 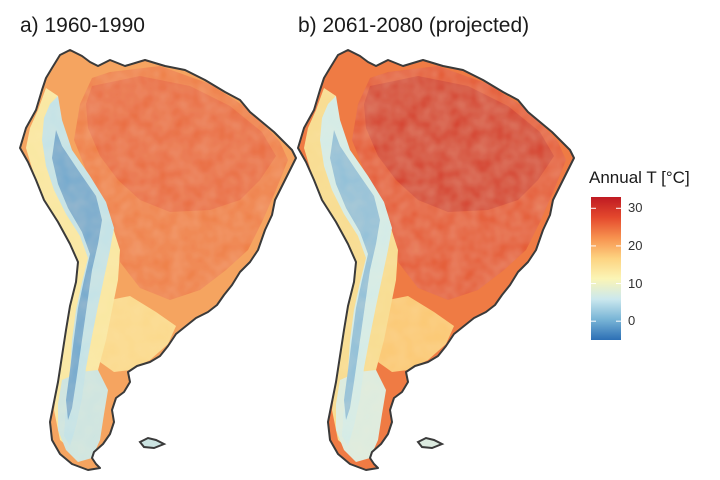 I want to click on legend-tick-label: 30, so click(x=635, y=208).